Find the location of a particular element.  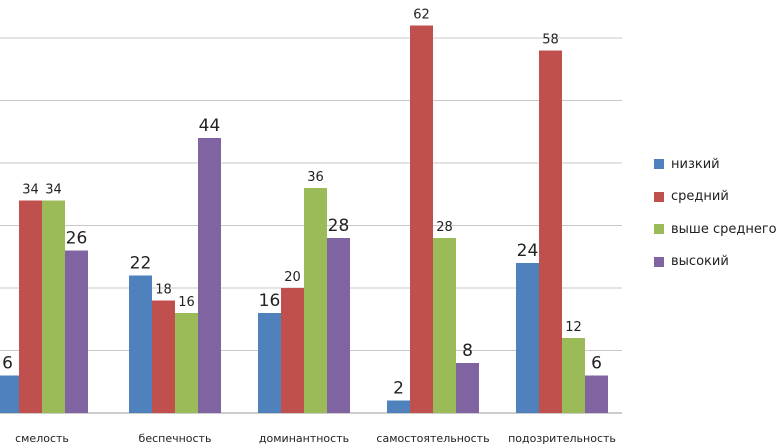

bar-value-label: 22 is located at coordinates (141, 264).